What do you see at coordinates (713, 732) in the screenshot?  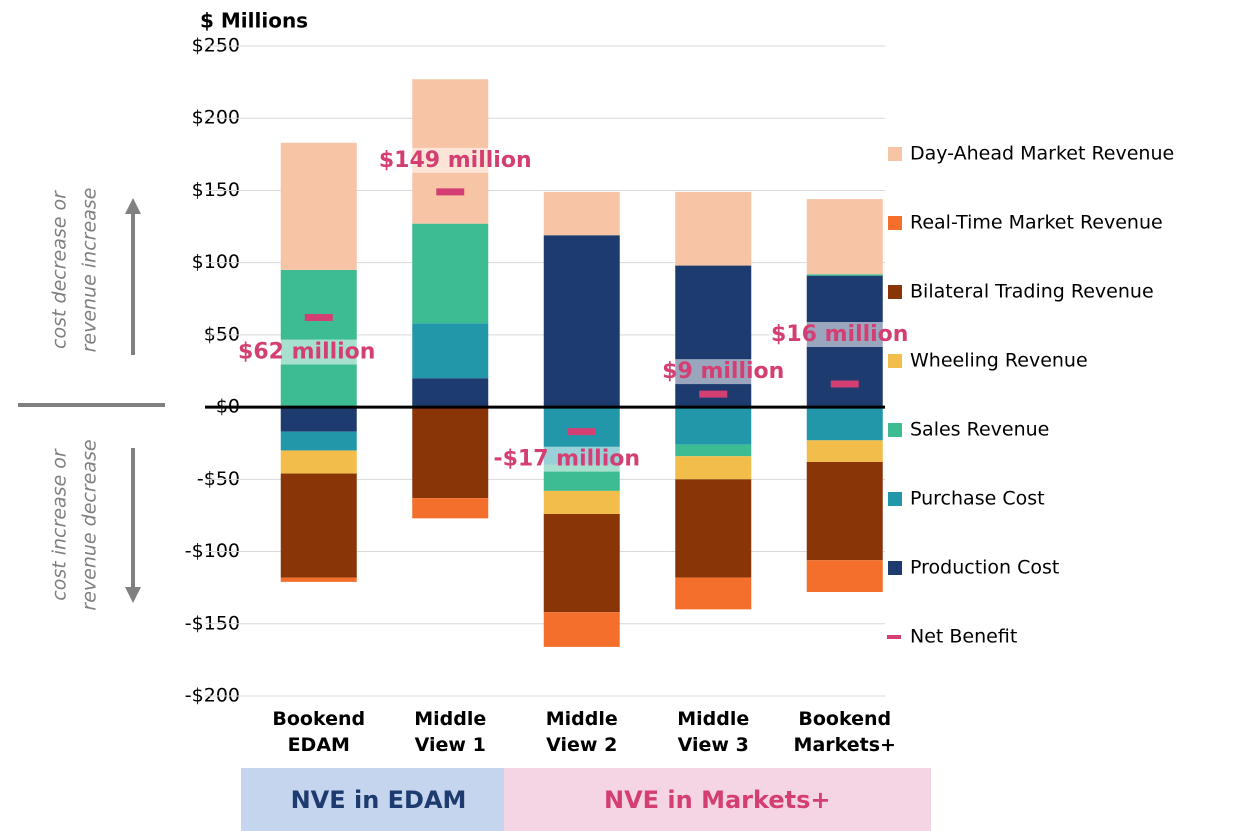 I see `x-tick-label: Middle View 3` at bounding box center [713, 732].